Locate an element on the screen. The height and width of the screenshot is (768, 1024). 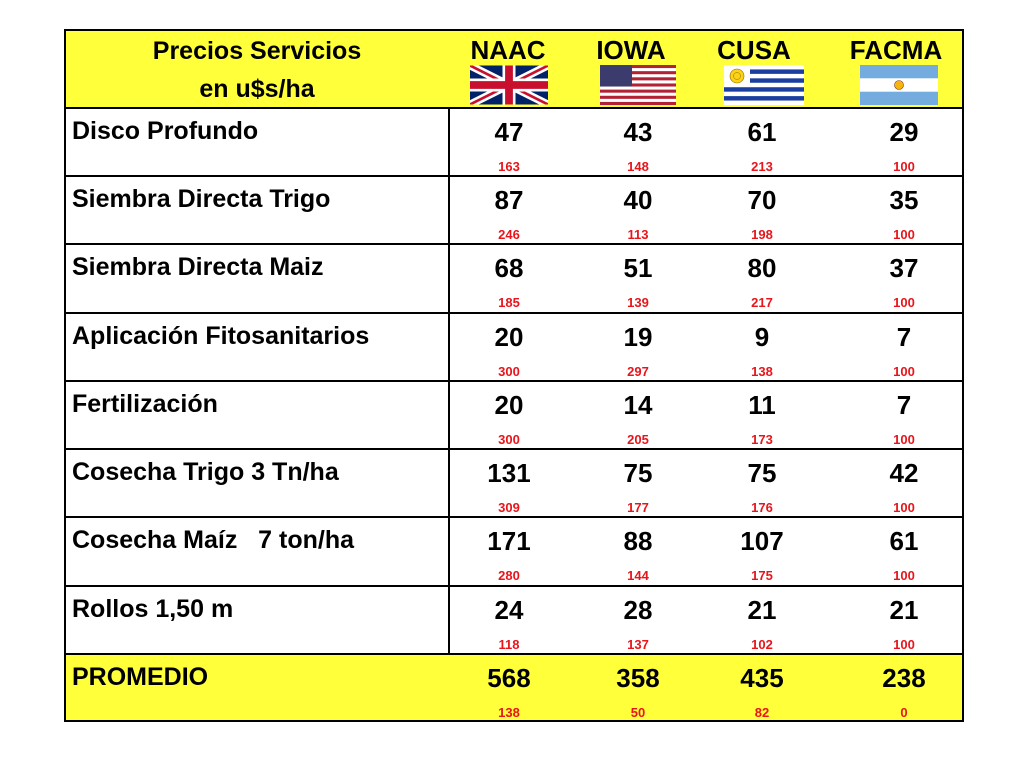
value-naac: 87 is located at coordinates (509, 200).